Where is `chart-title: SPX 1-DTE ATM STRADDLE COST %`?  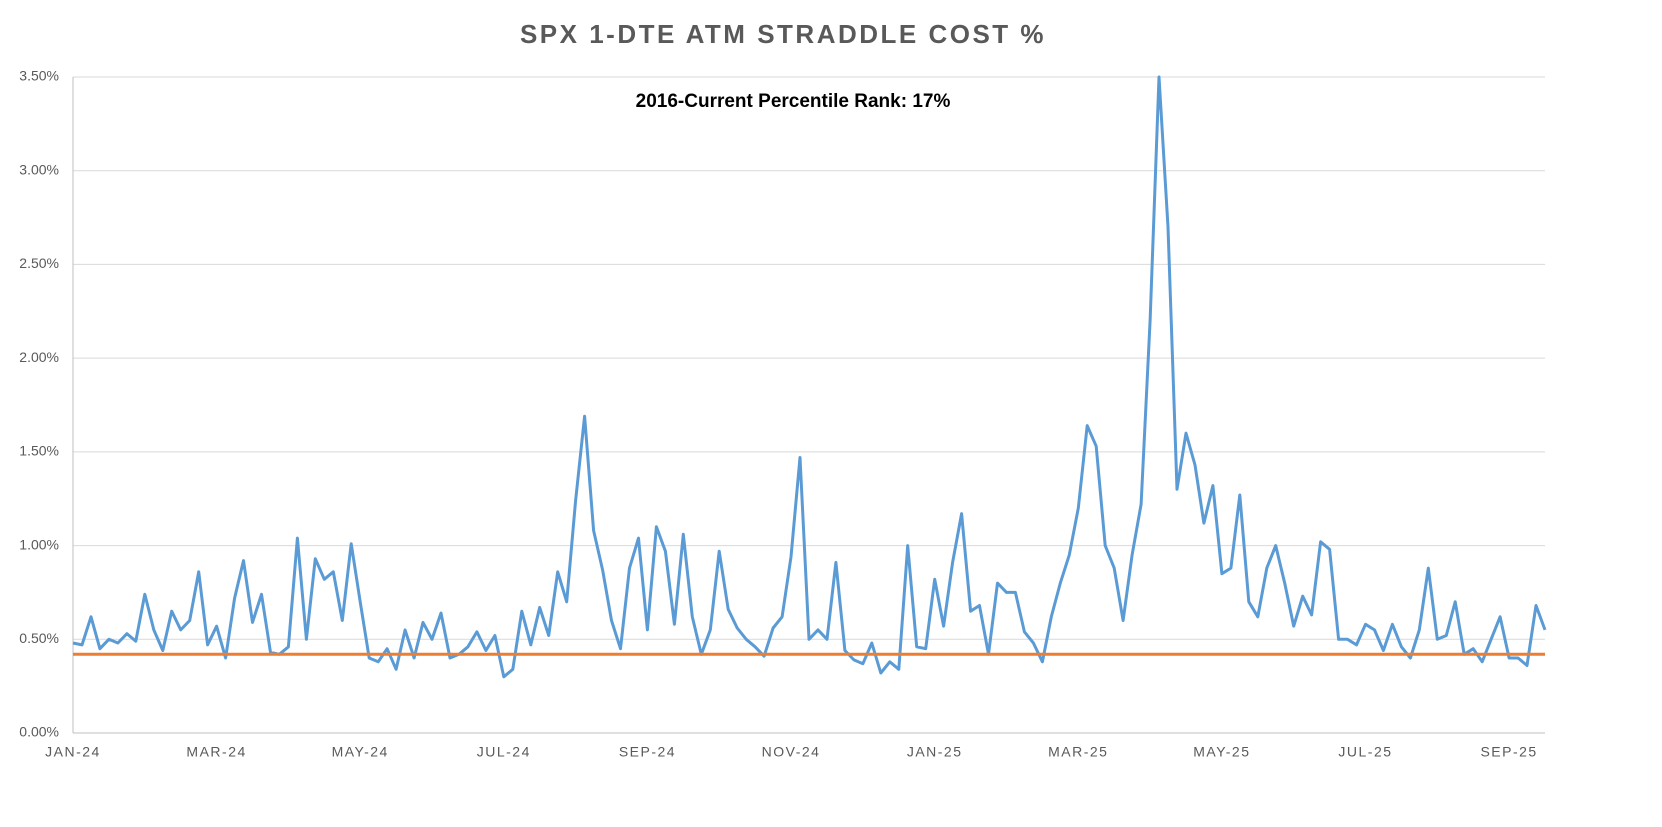 chart-title: SPX 1-DTE ATM STRADDLE COST % is located at coordinates (783, 34).